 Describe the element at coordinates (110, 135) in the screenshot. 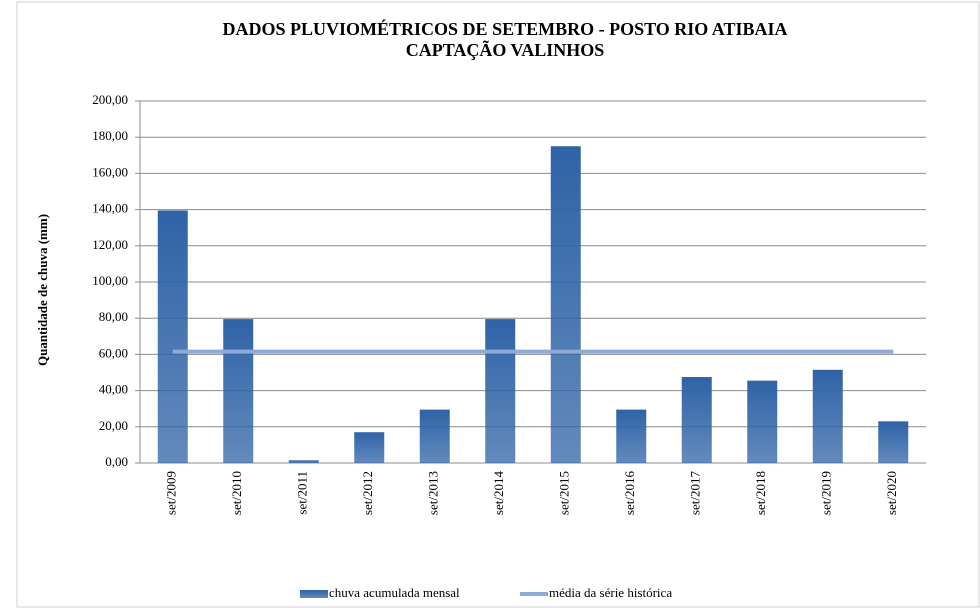

I see `y-tick-label: 180,00` at that location.